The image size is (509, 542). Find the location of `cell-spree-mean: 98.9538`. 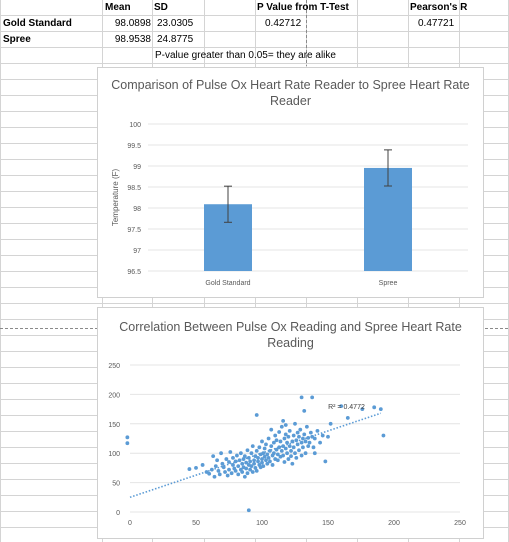

cell-spree-mean: 98.9538 is located at coordinates (132, 39).